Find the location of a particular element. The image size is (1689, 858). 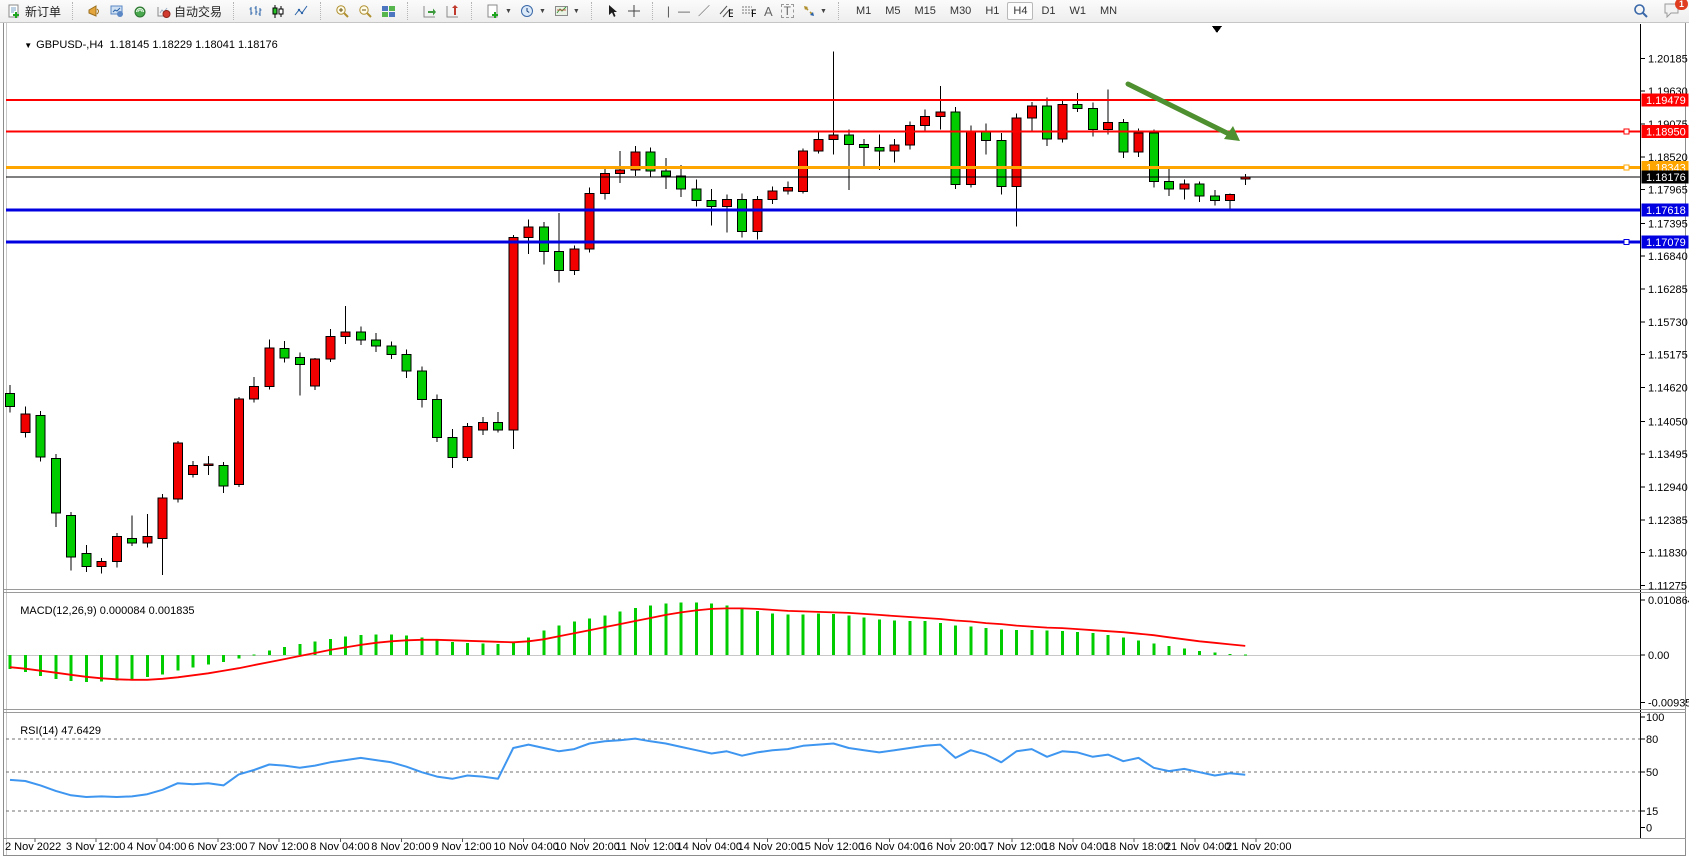

timeframe-MN: MN is located at coordinates (1109, 11).